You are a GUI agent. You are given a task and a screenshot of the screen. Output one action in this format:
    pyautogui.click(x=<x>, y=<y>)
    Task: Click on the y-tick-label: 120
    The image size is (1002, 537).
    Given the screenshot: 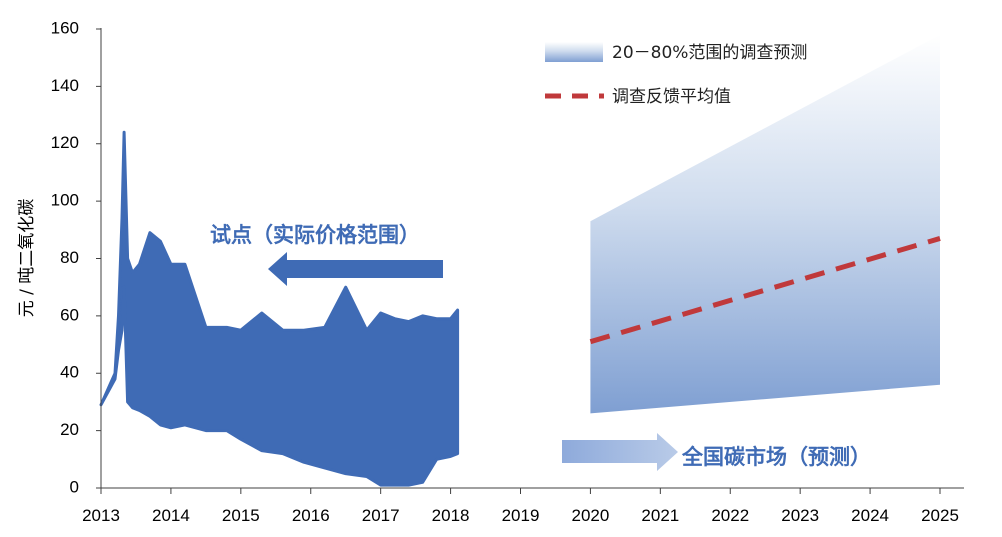 What is the action you would take?
    pyautogui.click(x=65, y=142)
    